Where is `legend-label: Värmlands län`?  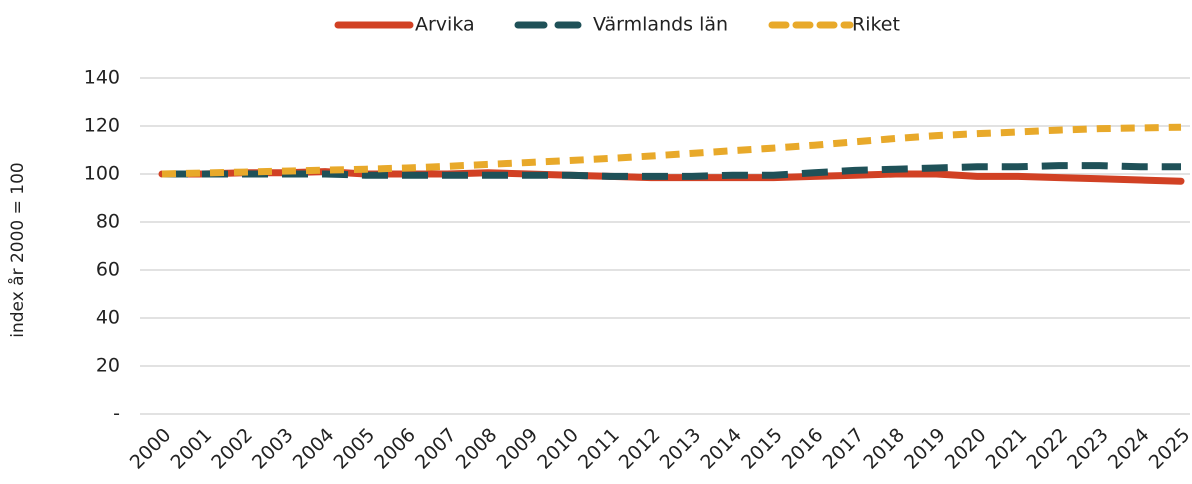
legend-label: Värmlands län is located at coordinates (660, 25).